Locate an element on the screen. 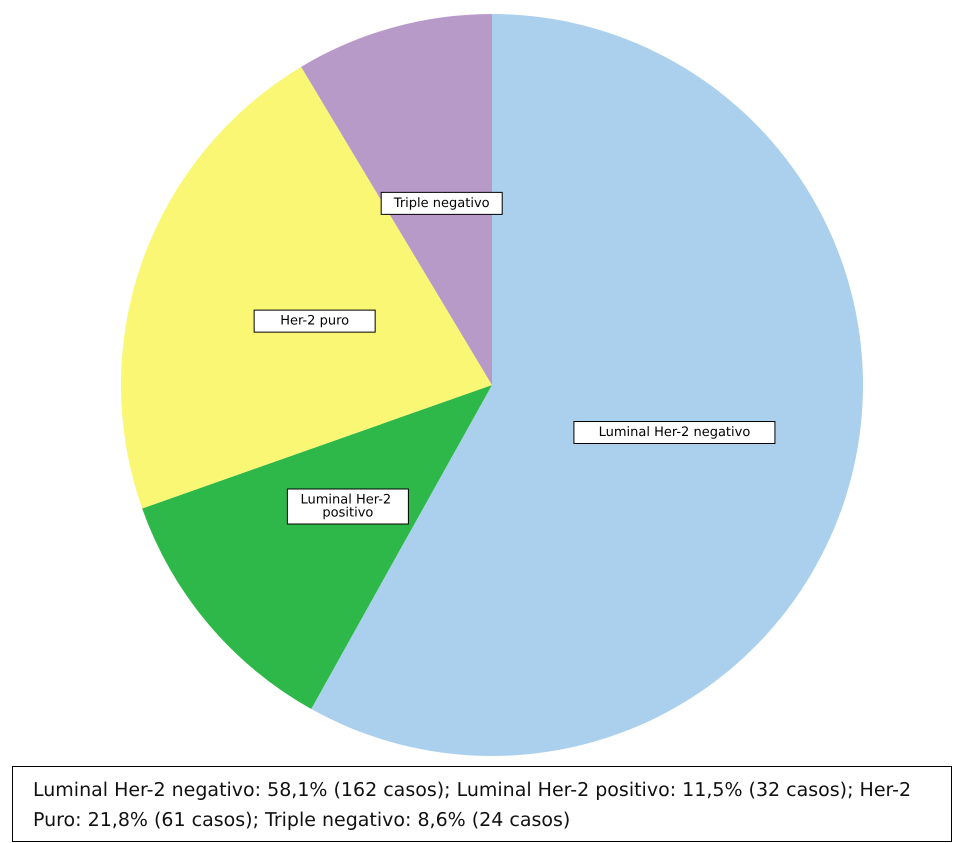  slice-label: Luminal Her-2 positivo is located at coordinates (348, 506).